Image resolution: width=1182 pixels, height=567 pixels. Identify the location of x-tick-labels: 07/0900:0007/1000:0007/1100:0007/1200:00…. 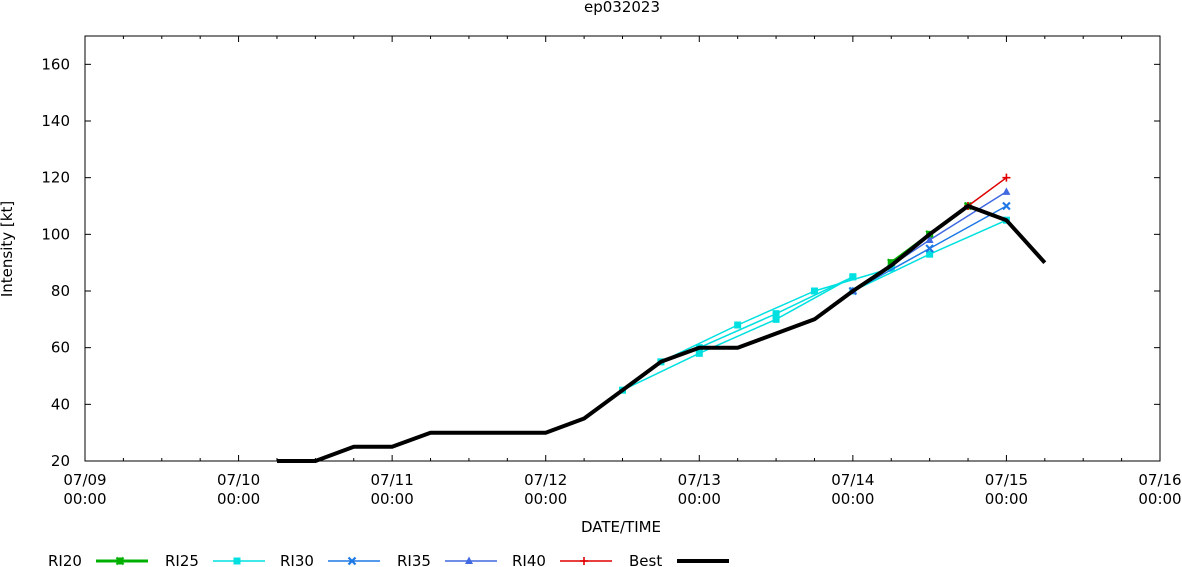
(622, 489).